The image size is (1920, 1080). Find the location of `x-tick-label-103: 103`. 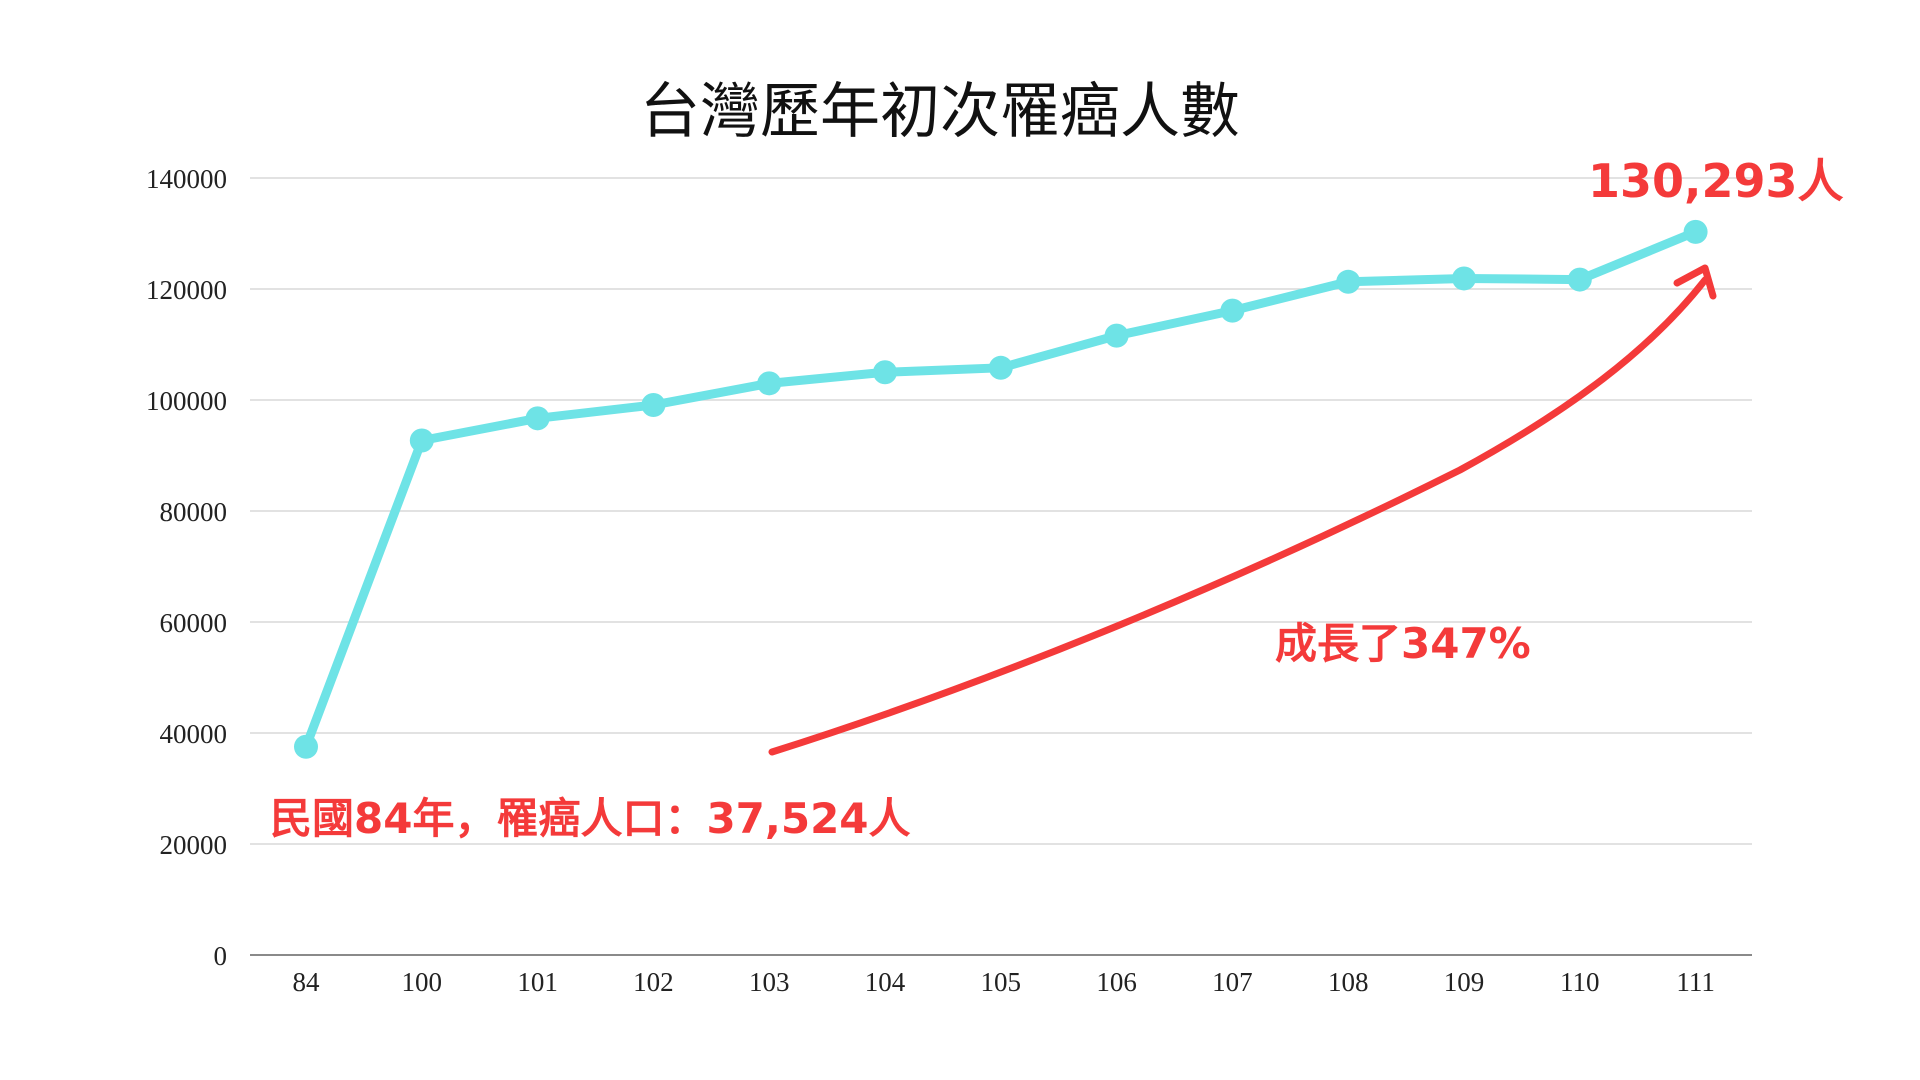

x-tick-label-103: 103 is located at coordinates (769, 982).